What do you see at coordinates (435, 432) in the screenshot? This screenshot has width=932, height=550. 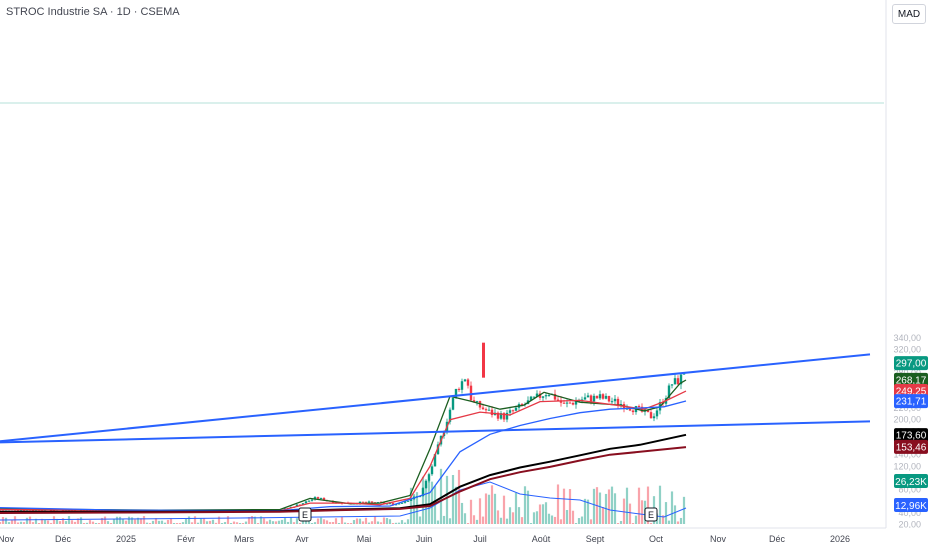 I see `trendline` at bounding box center [435, 432].